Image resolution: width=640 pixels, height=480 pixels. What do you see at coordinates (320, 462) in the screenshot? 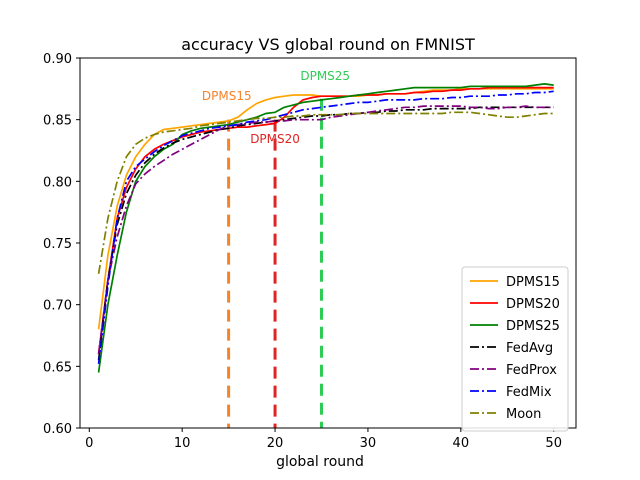
I see `x-axis-label: global round` at bounding box center [320, 462].